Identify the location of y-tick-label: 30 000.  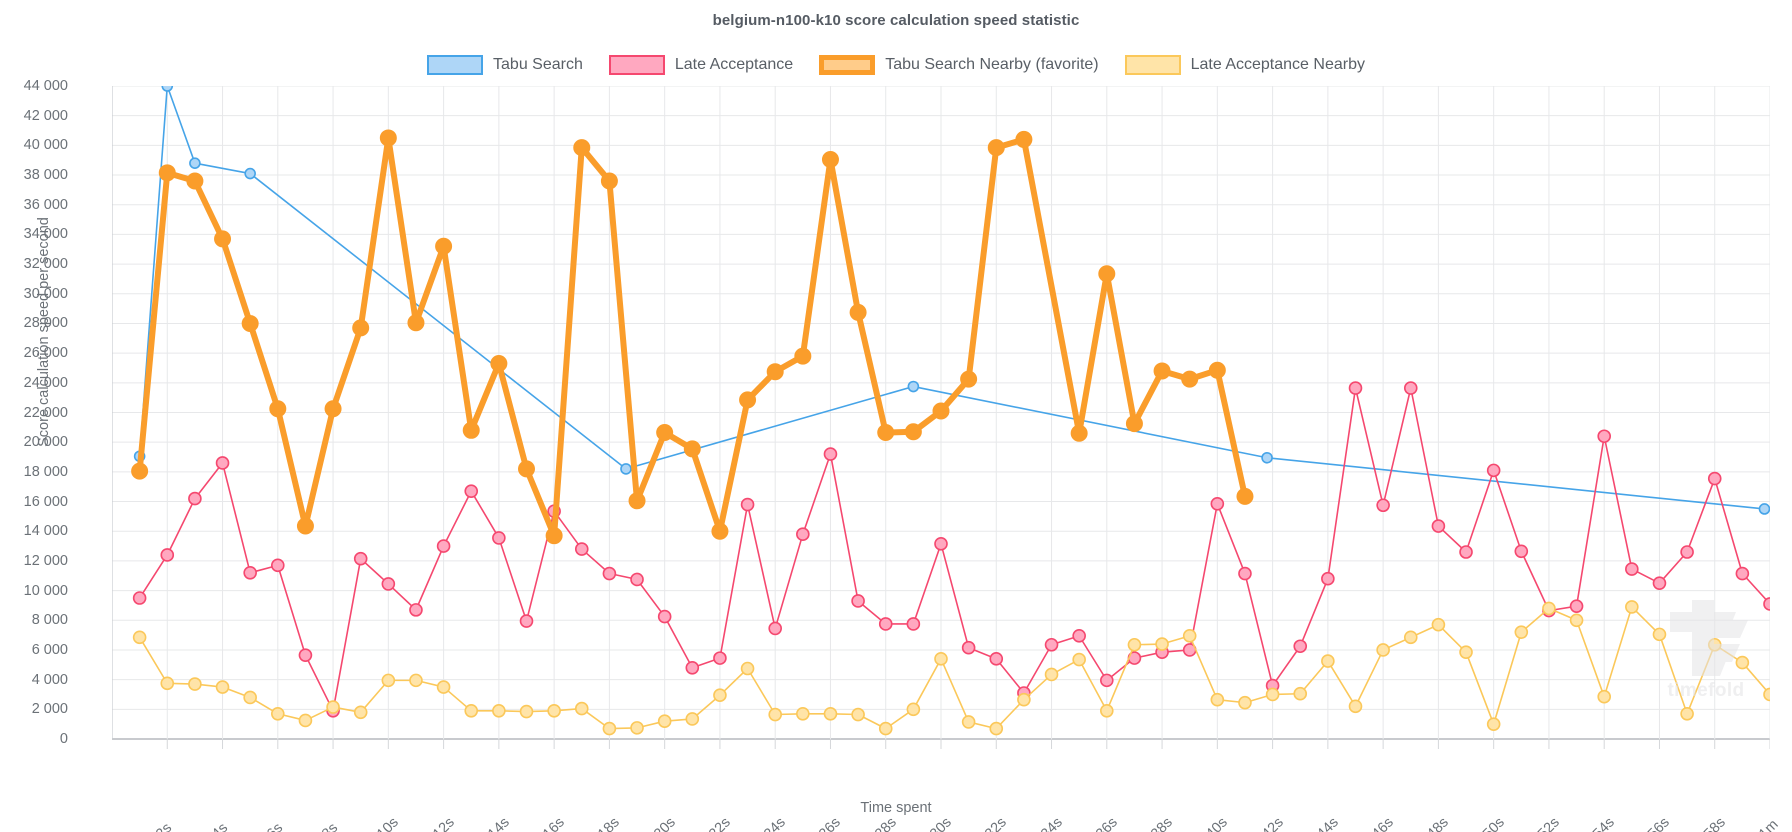
(45, 293).